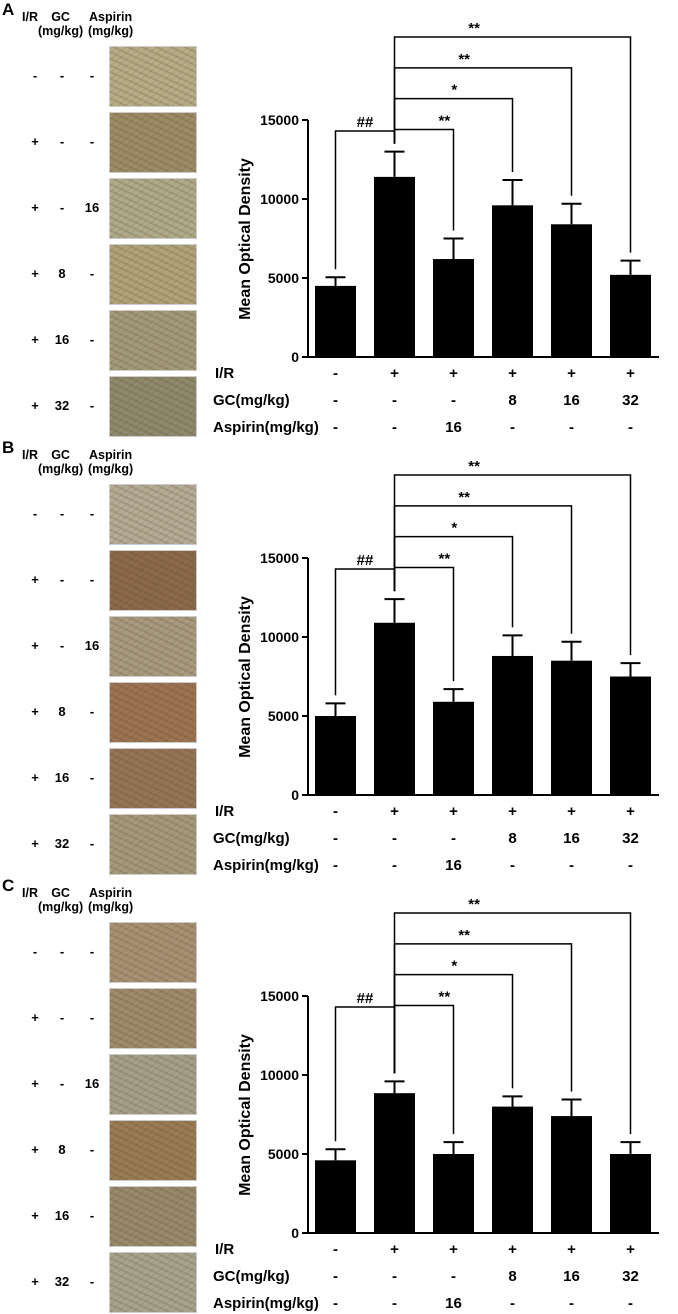 The image size is (678, 1314). Describe the element at coordinates (8, 447) in the screenshot. I see `panel-letter: B` at that location.